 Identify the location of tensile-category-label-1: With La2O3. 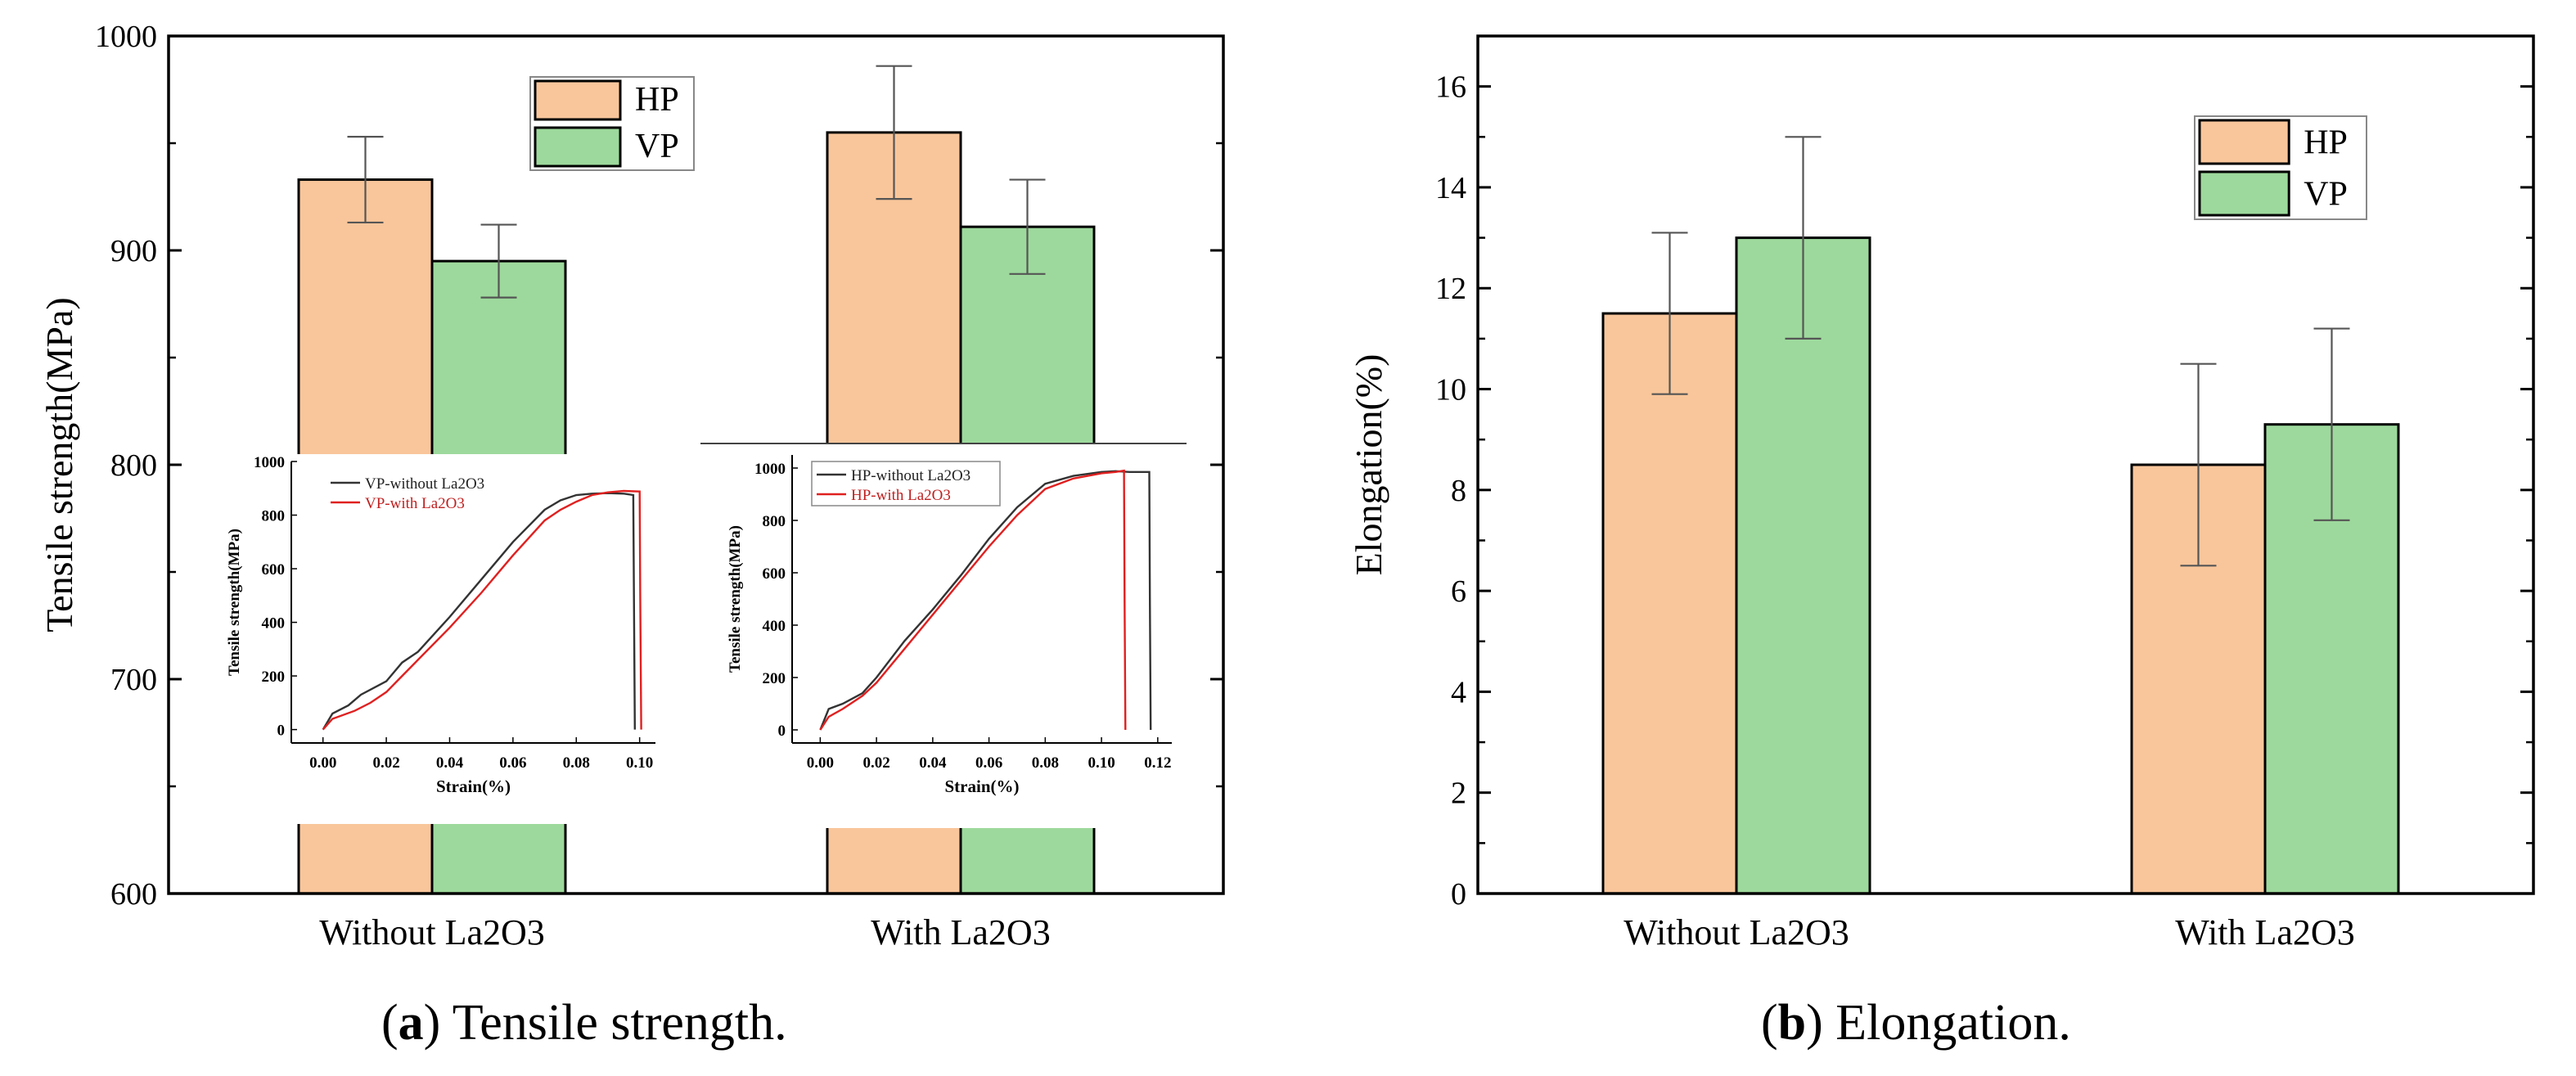
(961, 932).